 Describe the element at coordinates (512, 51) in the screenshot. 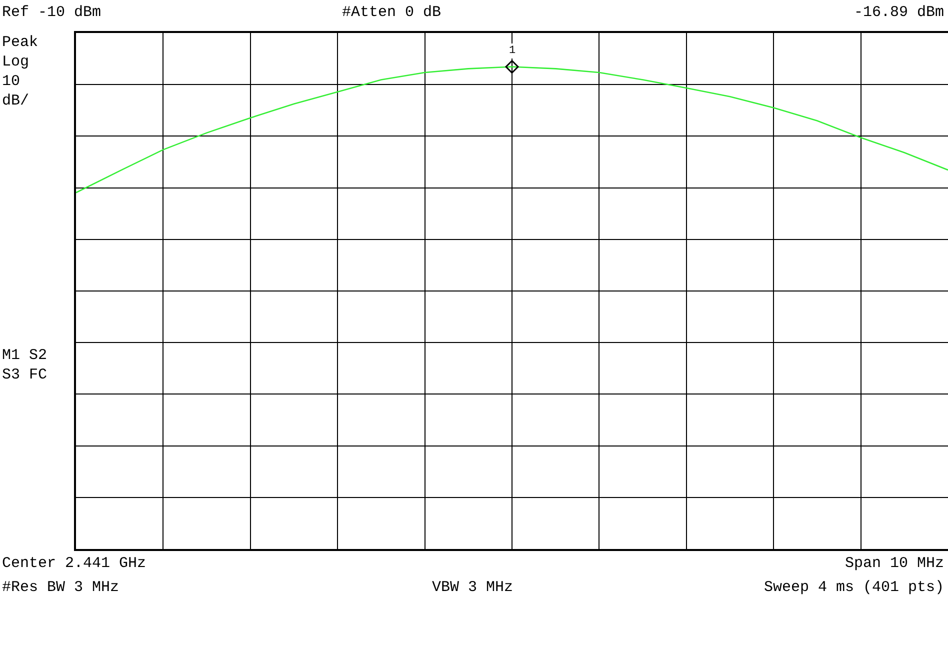

I see `annotation: 1` at that location.